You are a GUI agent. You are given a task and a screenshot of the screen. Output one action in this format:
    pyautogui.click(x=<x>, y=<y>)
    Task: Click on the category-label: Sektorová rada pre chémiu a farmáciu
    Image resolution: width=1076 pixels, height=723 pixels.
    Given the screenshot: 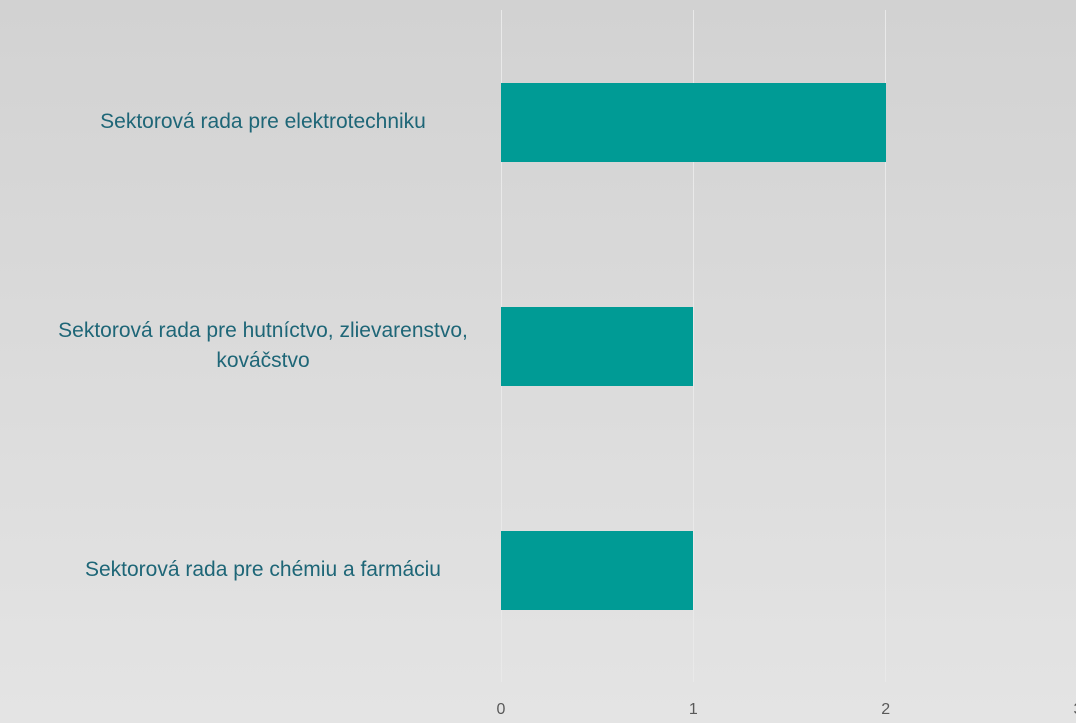 What is the action you would take?
    pyautogui.click(x=262, y=569)
    